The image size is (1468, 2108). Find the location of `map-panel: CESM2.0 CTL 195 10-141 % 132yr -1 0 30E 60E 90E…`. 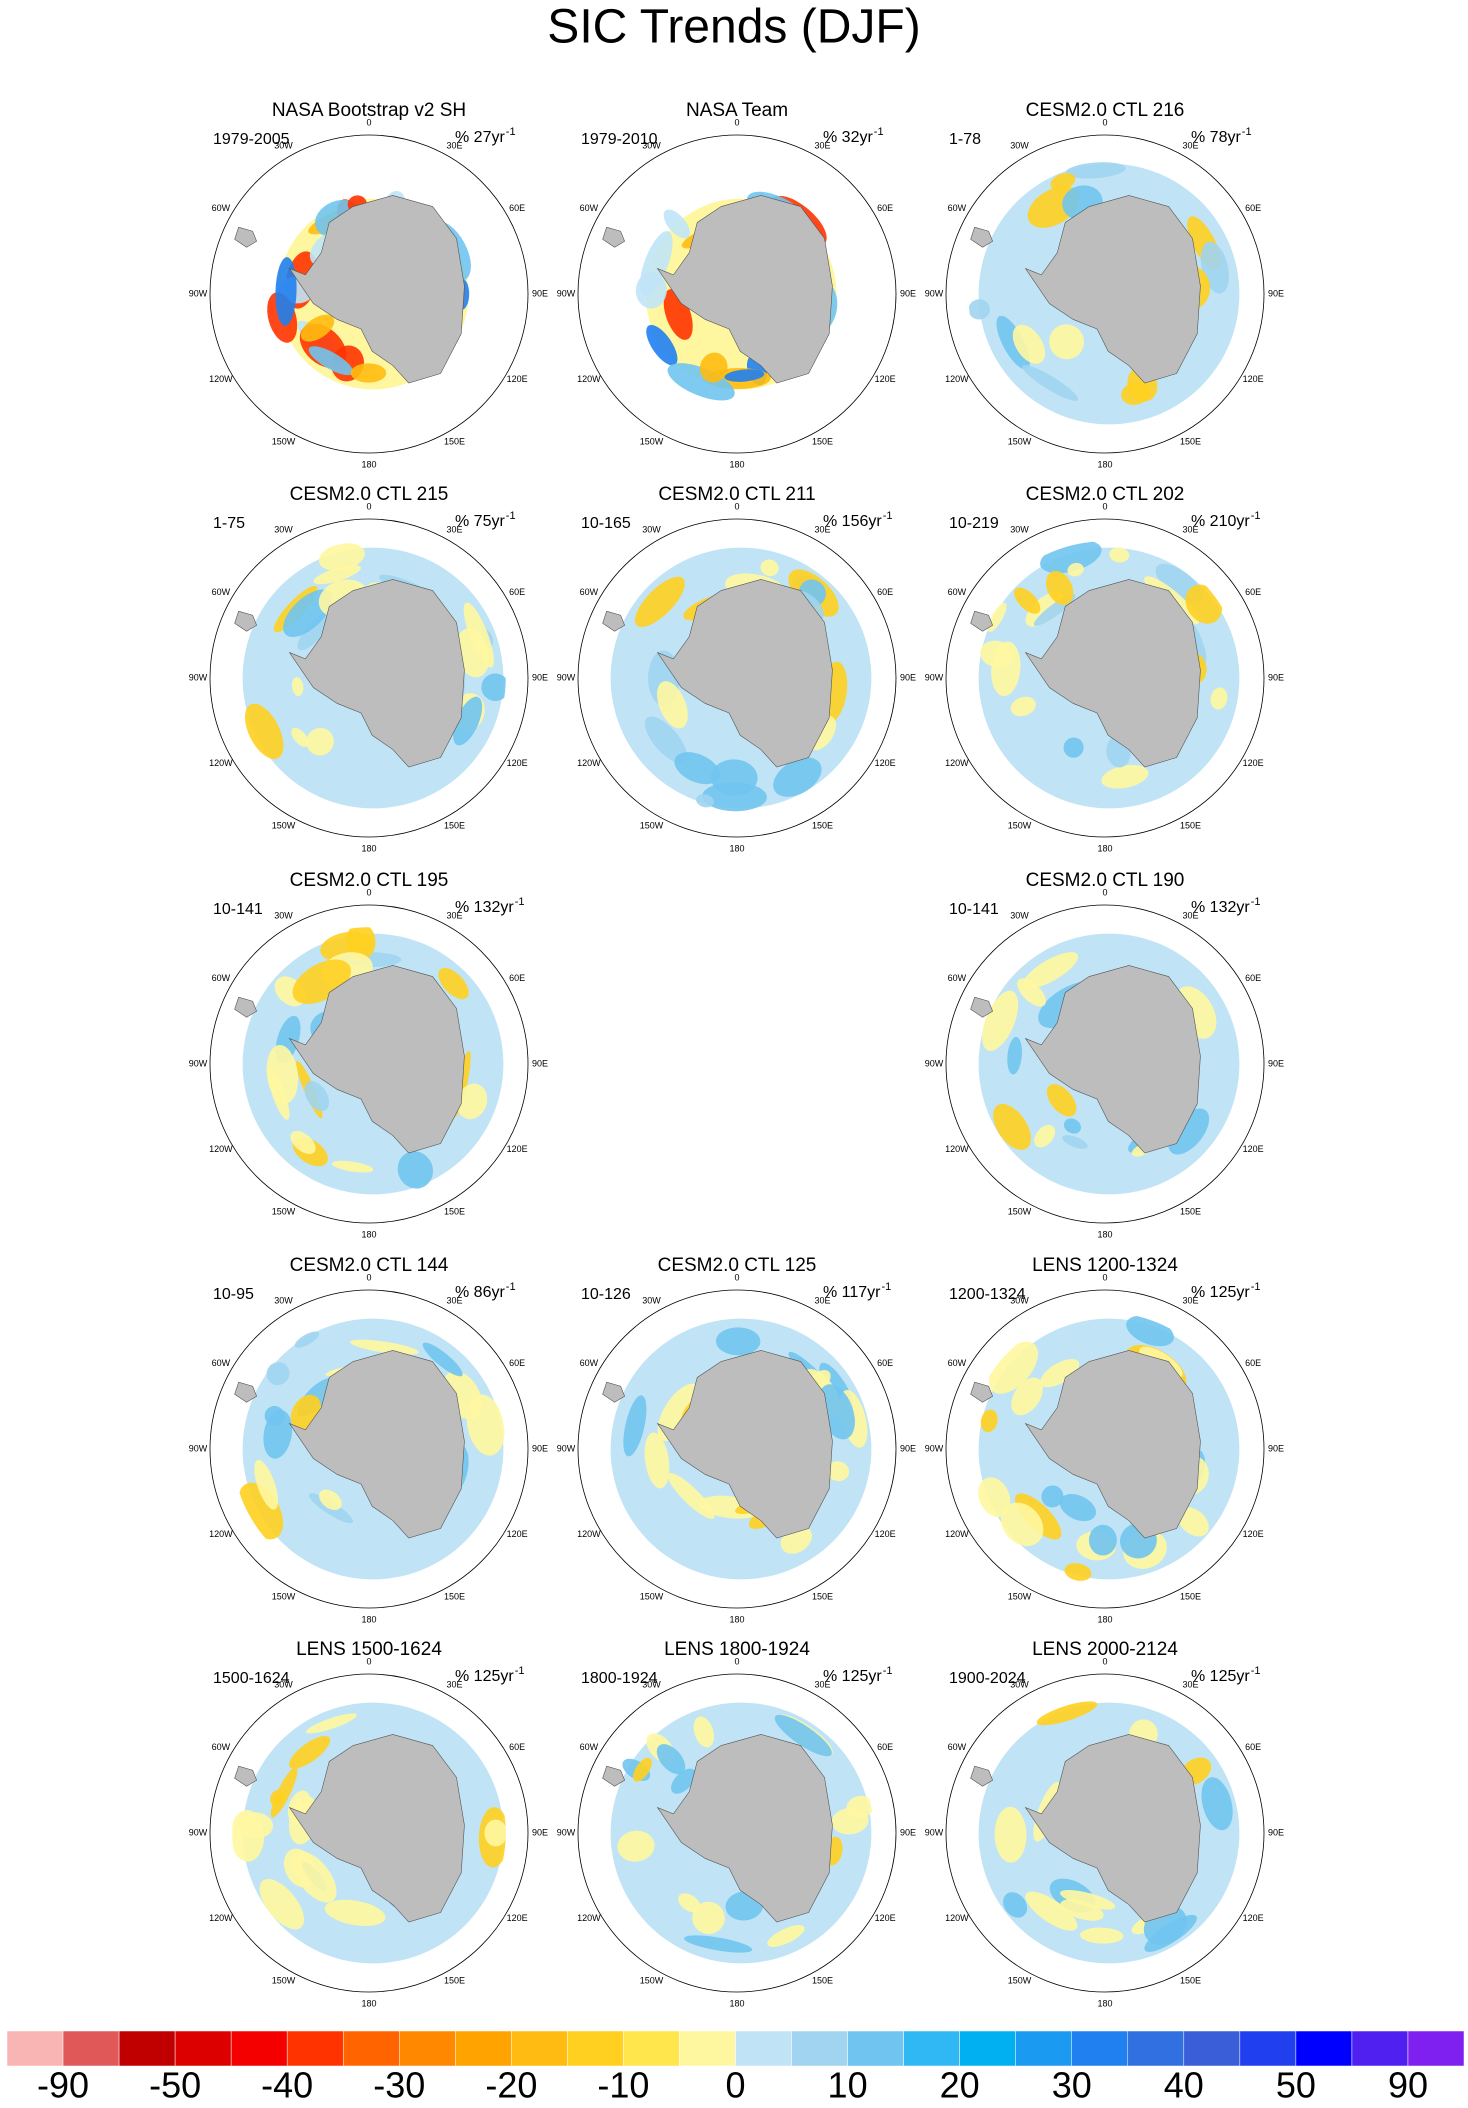

map-panel: CESM2.0 CTL 195 10-141 % 132yr -1 0 30E 60E 90E… is located at coordinates (368, 1054).